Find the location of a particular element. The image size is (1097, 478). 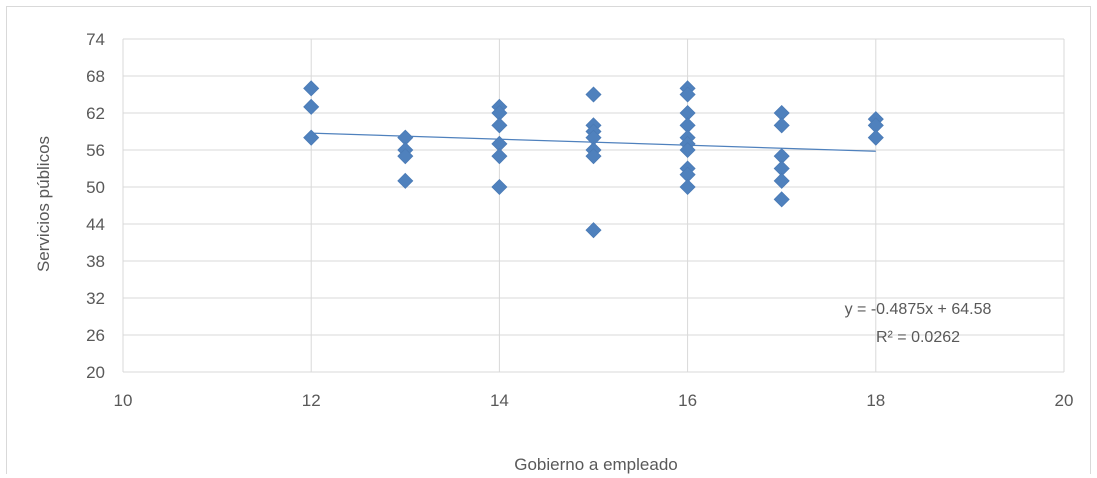

y-tick-label: 26 is located at coordinates (95, 335).